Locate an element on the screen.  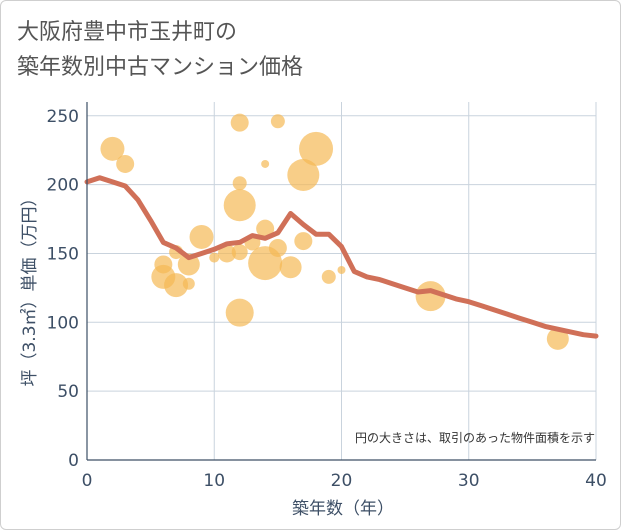
x-tick-label: 10 is located at coordinates (214, 481).